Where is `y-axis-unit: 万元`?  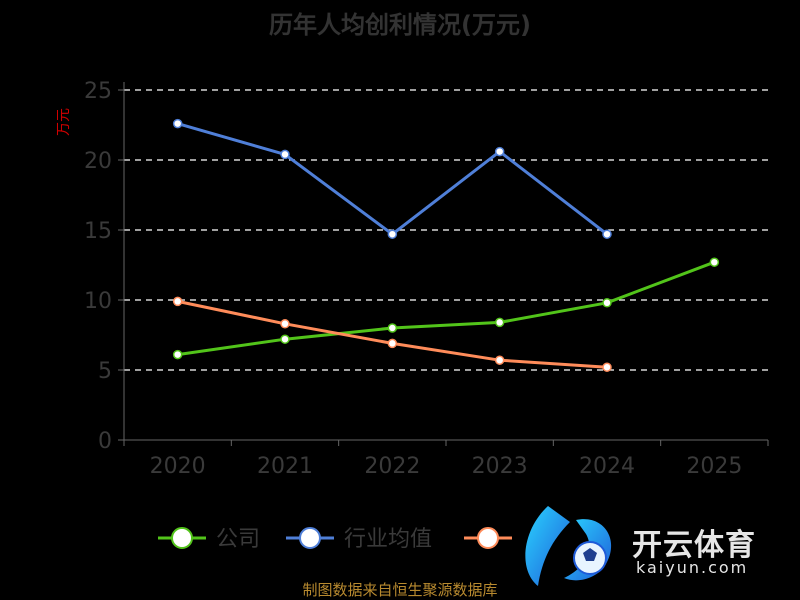 y-axis-unit: 万元 is located at coordinates (64, 122).